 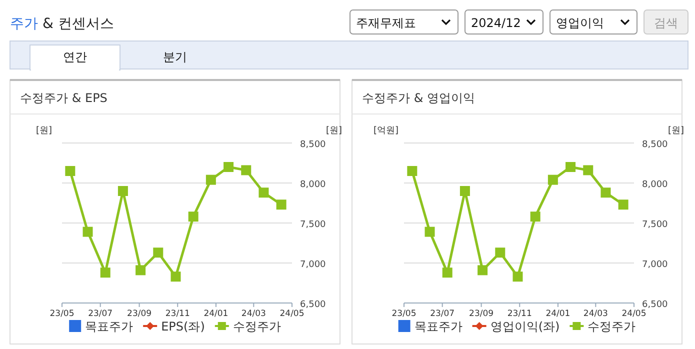 I want to click on legend-label: 영업이익(좌), so click(x=525, y=327).